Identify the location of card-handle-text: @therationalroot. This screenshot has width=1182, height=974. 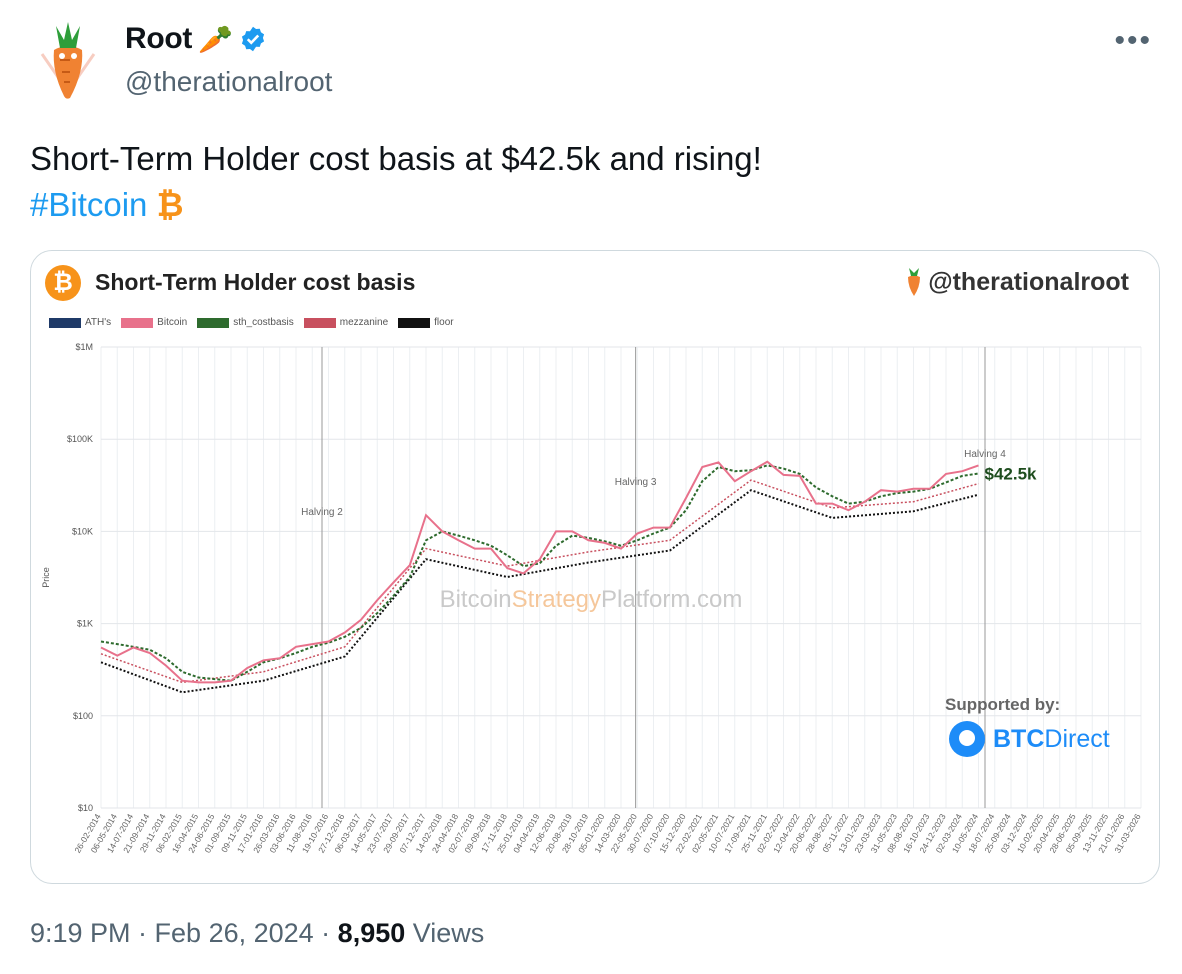
(1028, 281).